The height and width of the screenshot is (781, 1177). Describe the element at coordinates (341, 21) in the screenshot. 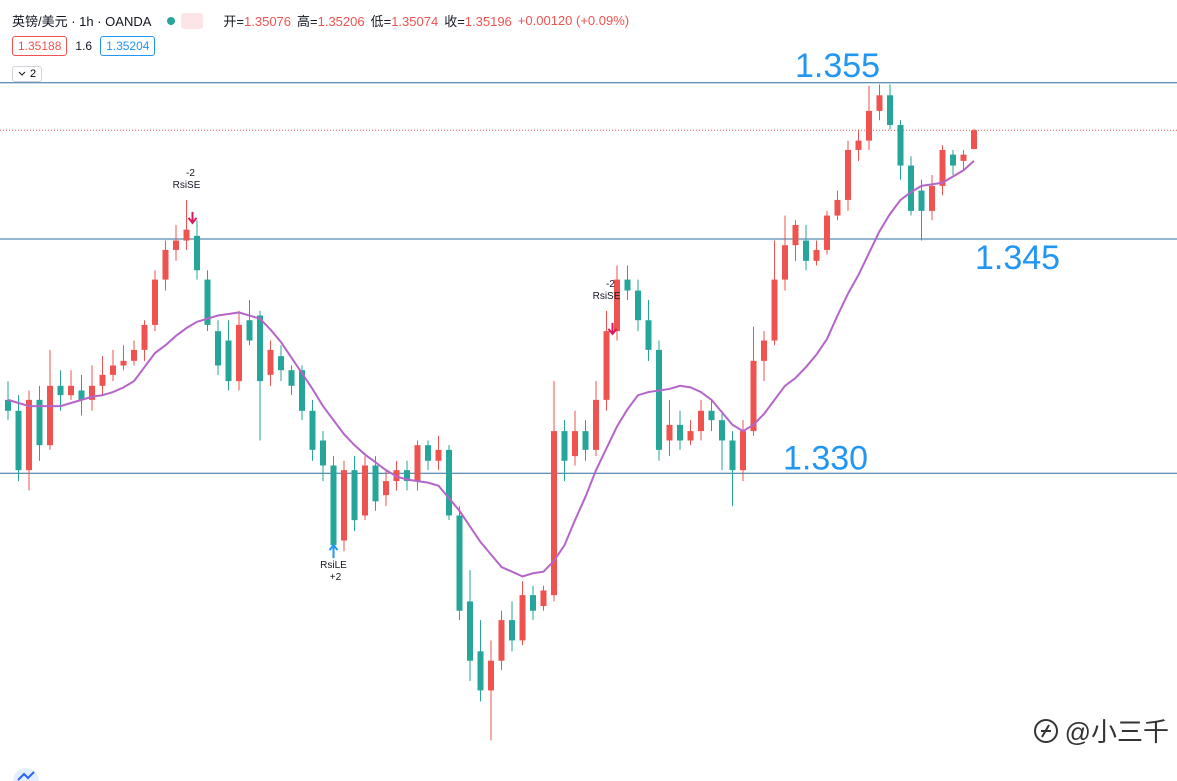

I see `value: 1.35206` at that location.